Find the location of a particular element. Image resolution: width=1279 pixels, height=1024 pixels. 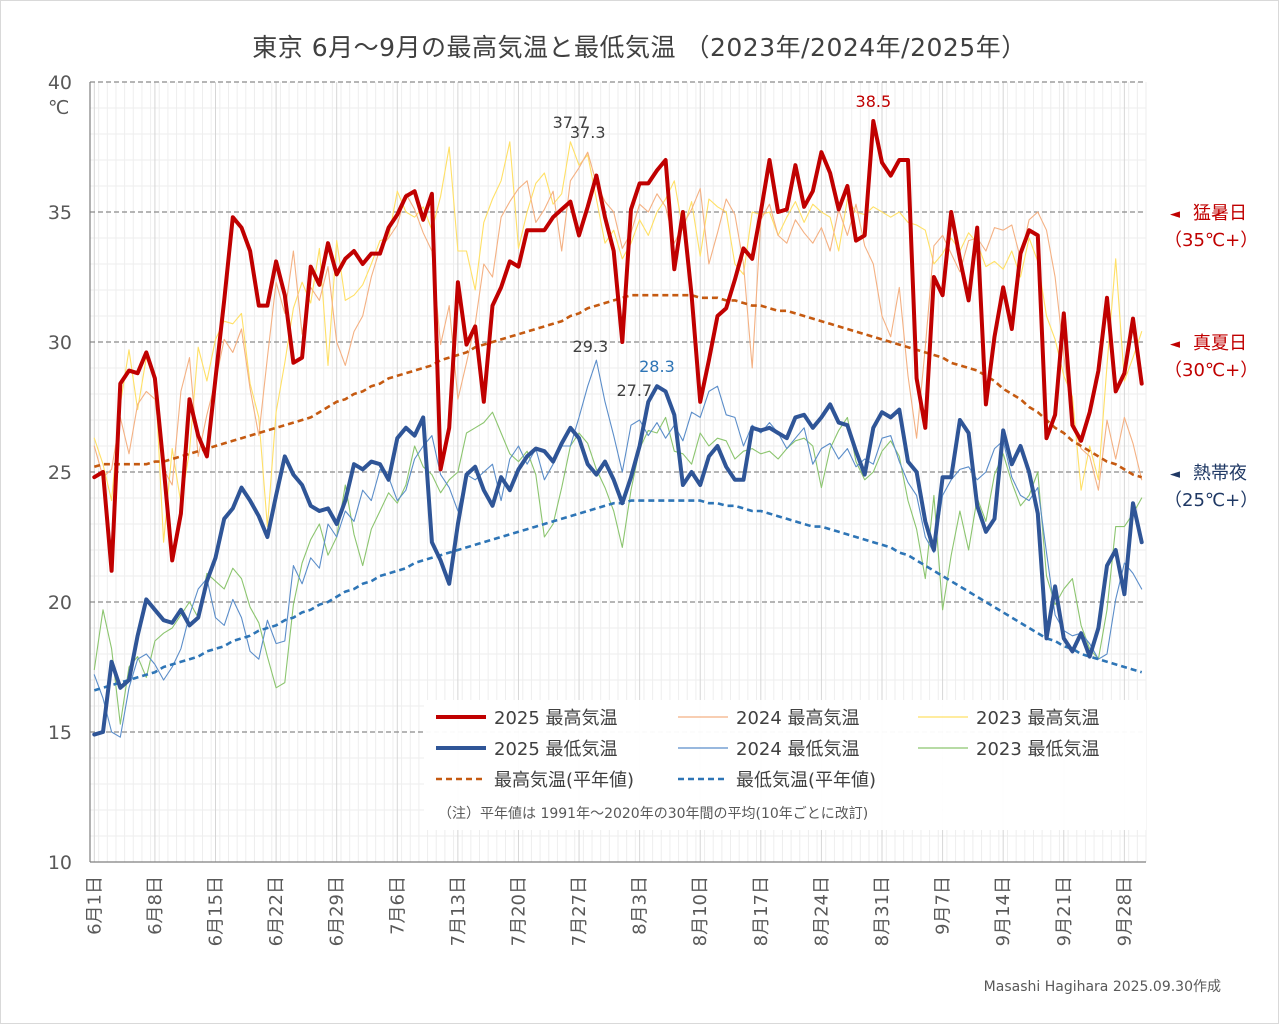

legend-label: 2023 最低気温 is located at coordinates (1038, 749).